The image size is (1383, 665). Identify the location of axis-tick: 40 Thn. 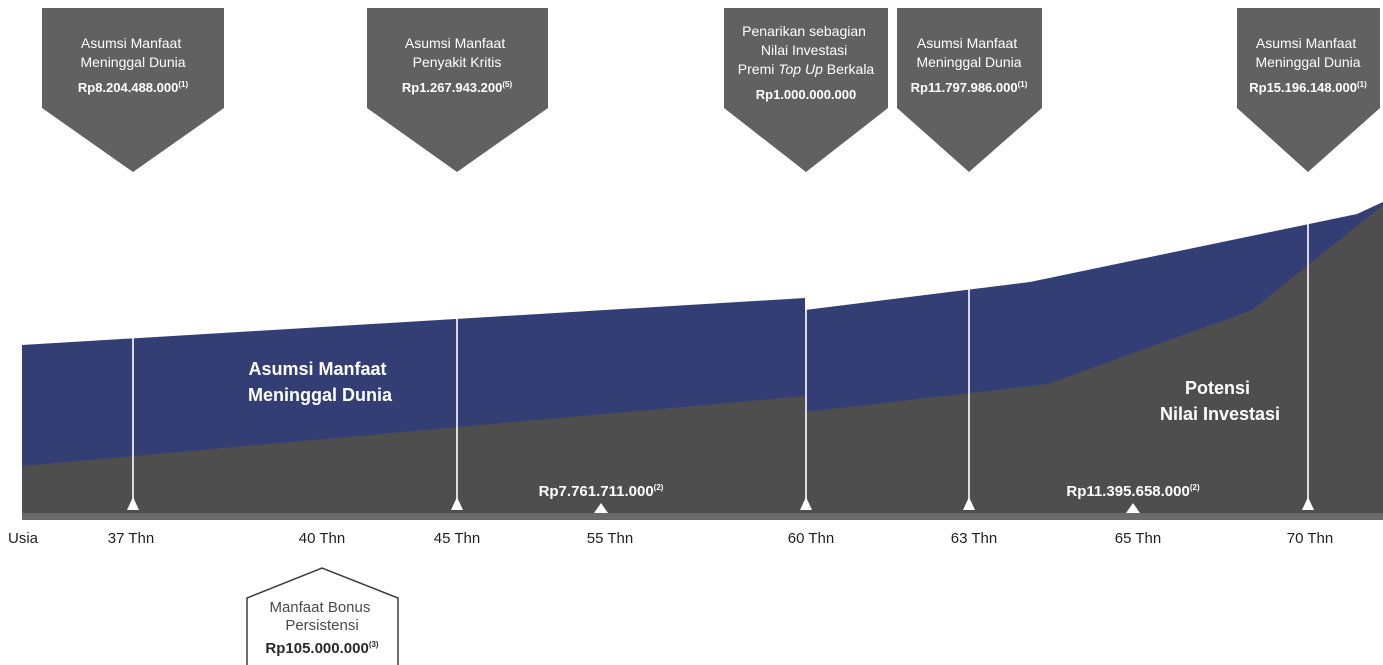
(322, 538).